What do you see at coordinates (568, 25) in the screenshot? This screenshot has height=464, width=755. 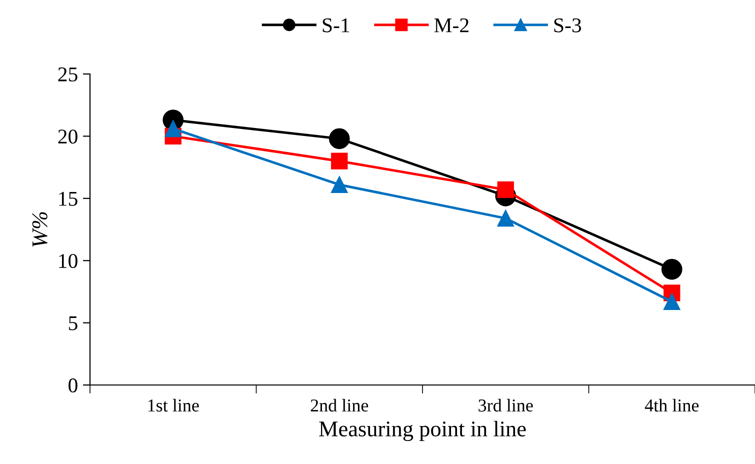 I see `legend-label: S-3` at bounding box center [568, 25].